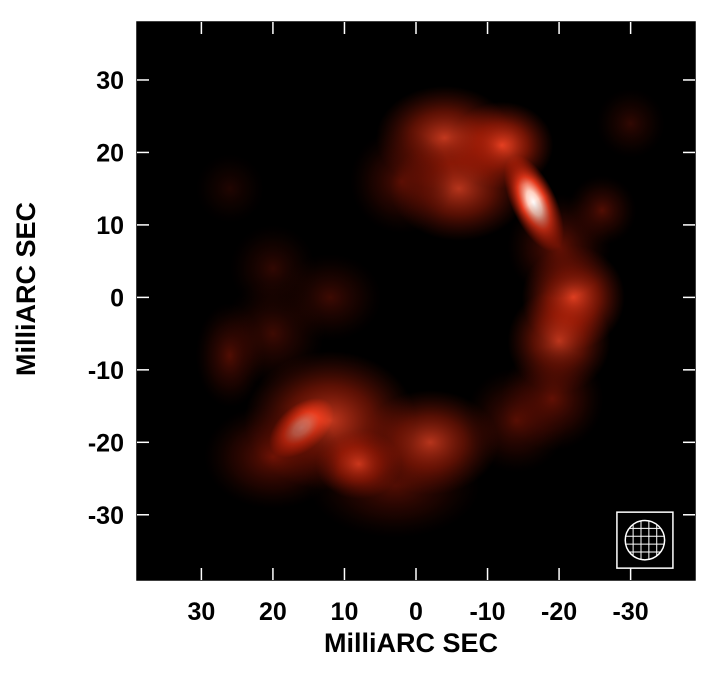 Image resolution: width=721 pixels, height=678 pixels. Describe the element at coordinates (345, 612) in the screenshot. I see `x-tick-label: 10` at that location.